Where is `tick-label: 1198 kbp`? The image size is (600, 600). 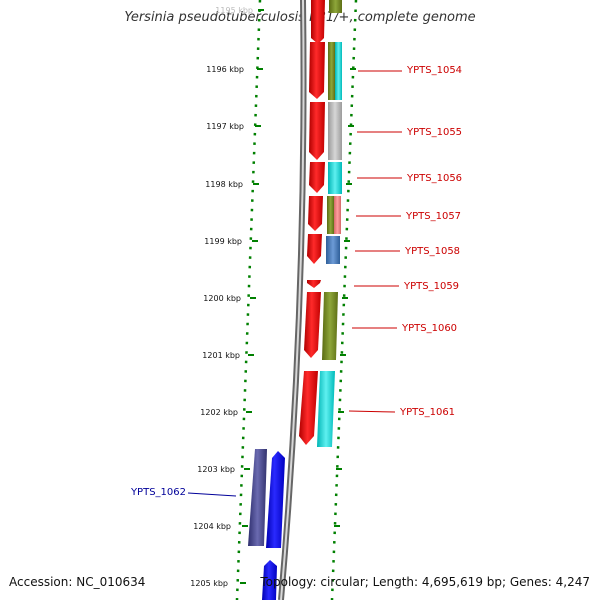
tick-label: 1198 kbp is located at coordinates (224, 184).